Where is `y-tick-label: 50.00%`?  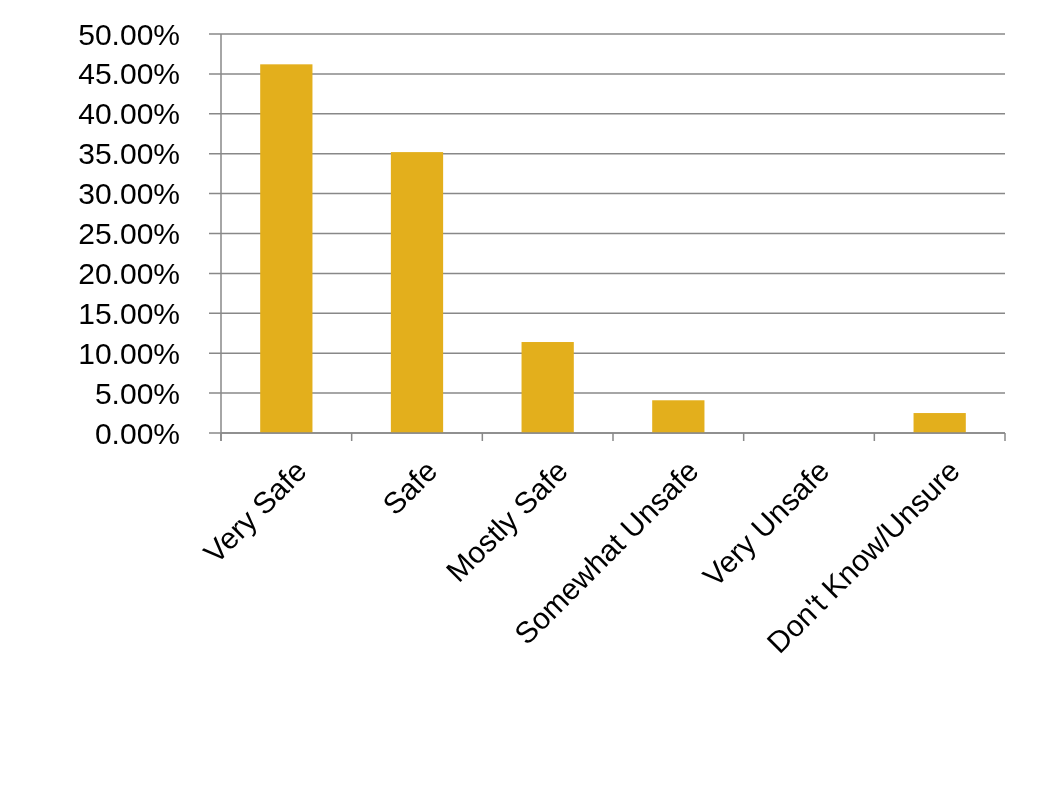 y-tick-label: 50.00% is located at coordinates (129, 34).